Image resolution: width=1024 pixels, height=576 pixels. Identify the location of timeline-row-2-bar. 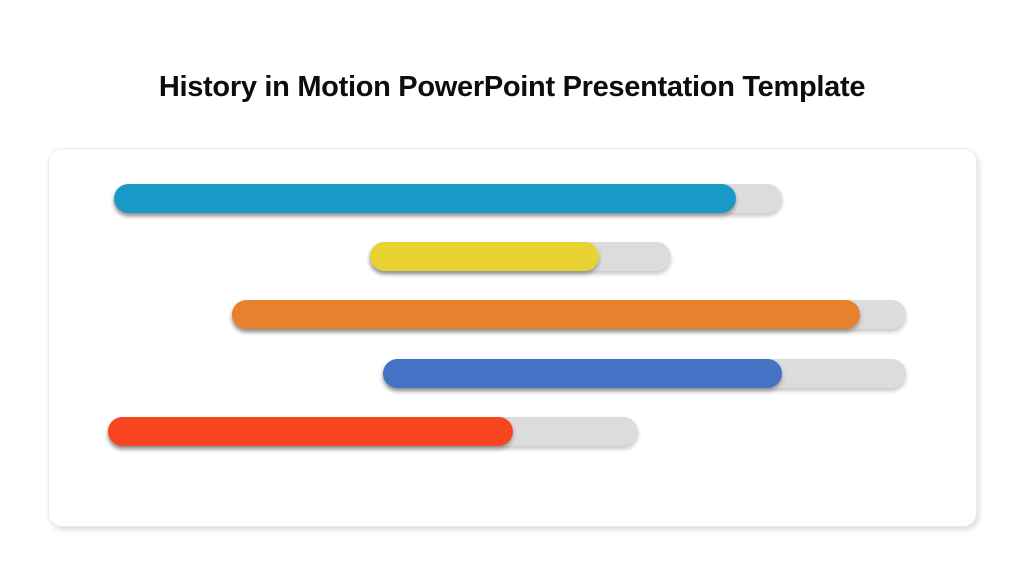
(484, 256).